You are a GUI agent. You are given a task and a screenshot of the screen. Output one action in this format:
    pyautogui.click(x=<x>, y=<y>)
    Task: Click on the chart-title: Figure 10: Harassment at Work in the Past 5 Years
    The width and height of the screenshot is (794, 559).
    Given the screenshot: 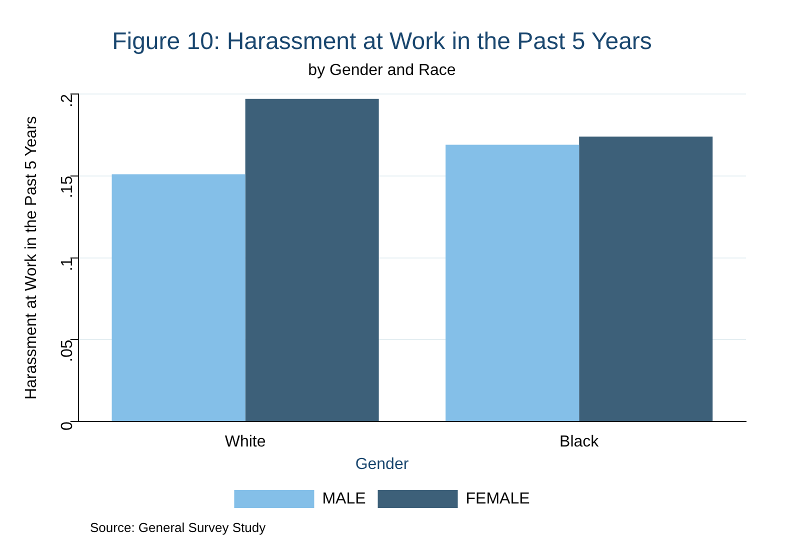 What is the action you would take?
    pyautogui.click(x=382, y=42)
    